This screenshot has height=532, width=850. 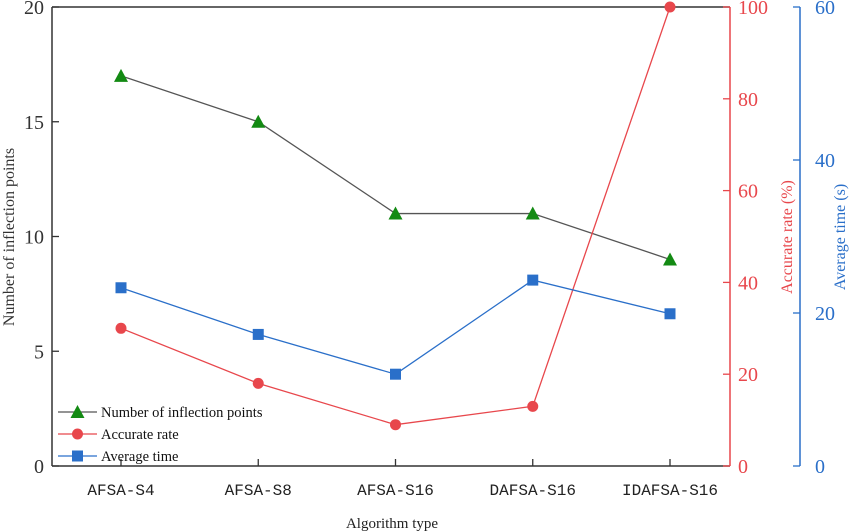 I want to click on x-axis-title: Algorithm type, so click(x=392, y=524).